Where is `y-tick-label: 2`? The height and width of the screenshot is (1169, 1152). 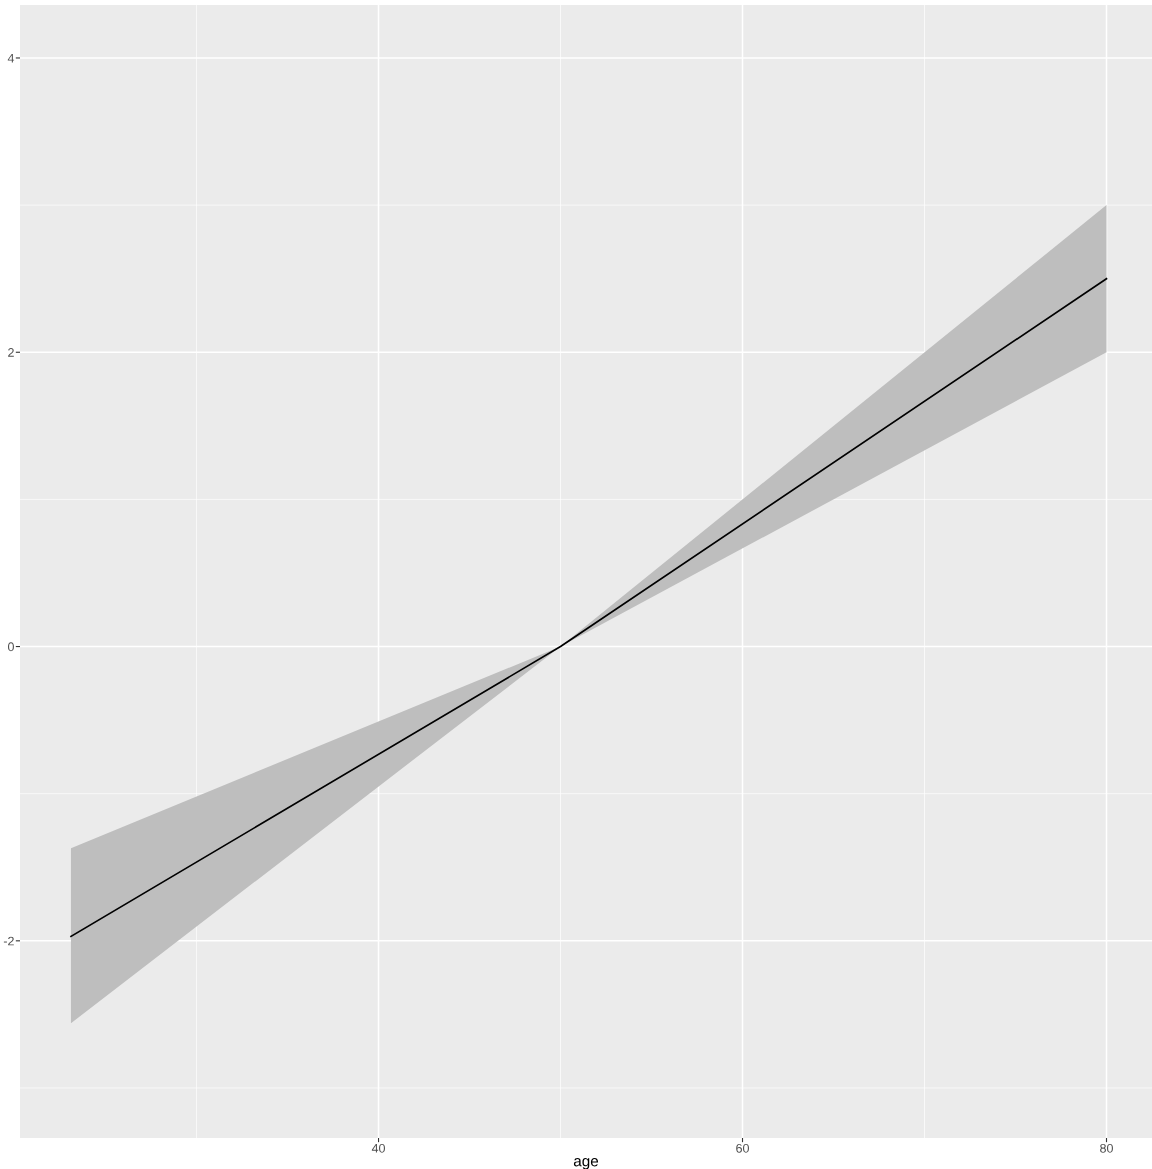 y-tick-label: 2 is located at coordinates (11, 352).